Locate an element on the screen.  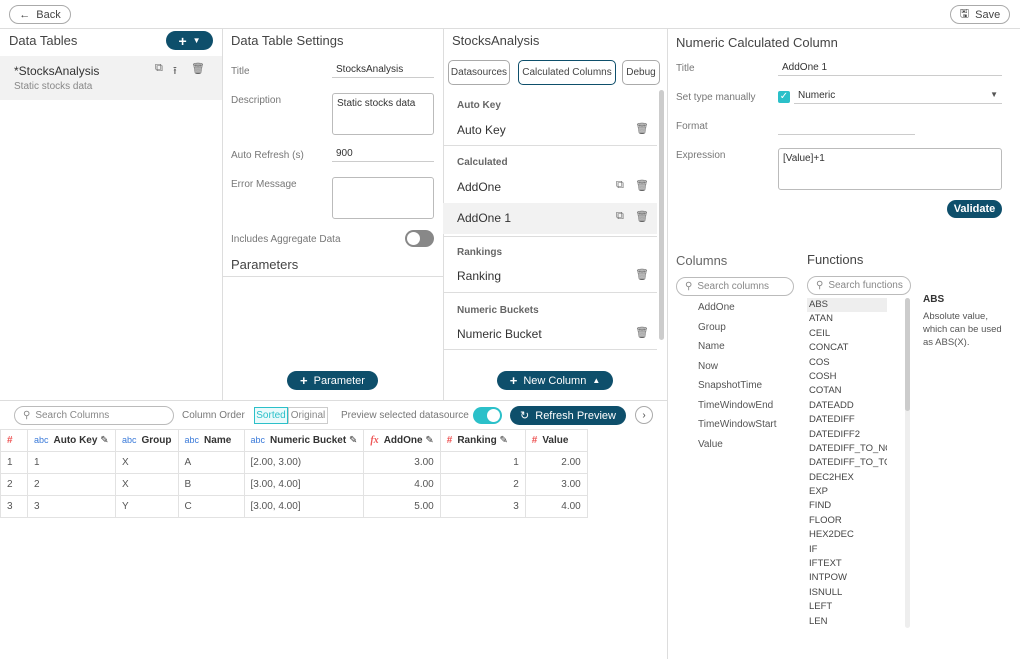
tab-debug: Debug is located at coordinates (641, 72).